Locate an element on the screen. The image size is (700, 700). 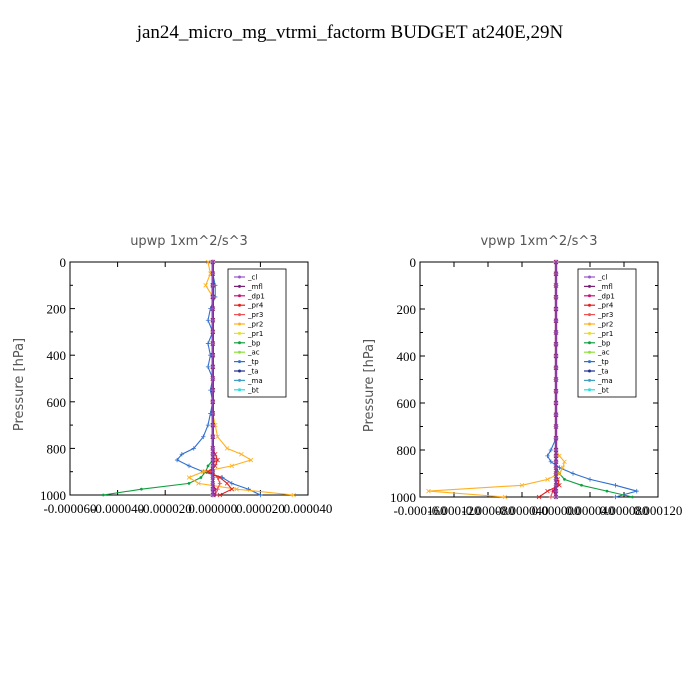
legend-label: _mfl is located at coordinates (255, 287).